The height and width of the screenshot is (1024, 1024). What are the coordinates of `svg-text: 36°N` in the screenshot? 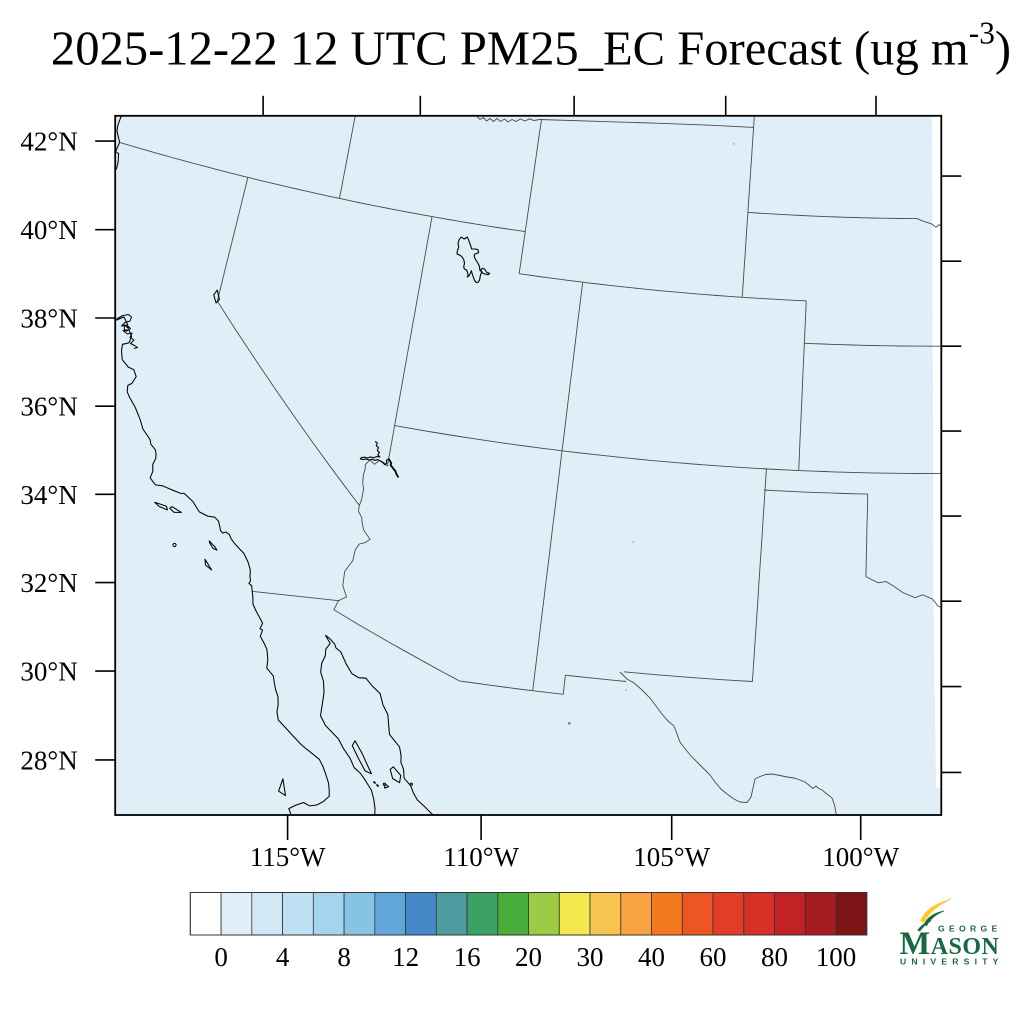 It's located at (48, 407).